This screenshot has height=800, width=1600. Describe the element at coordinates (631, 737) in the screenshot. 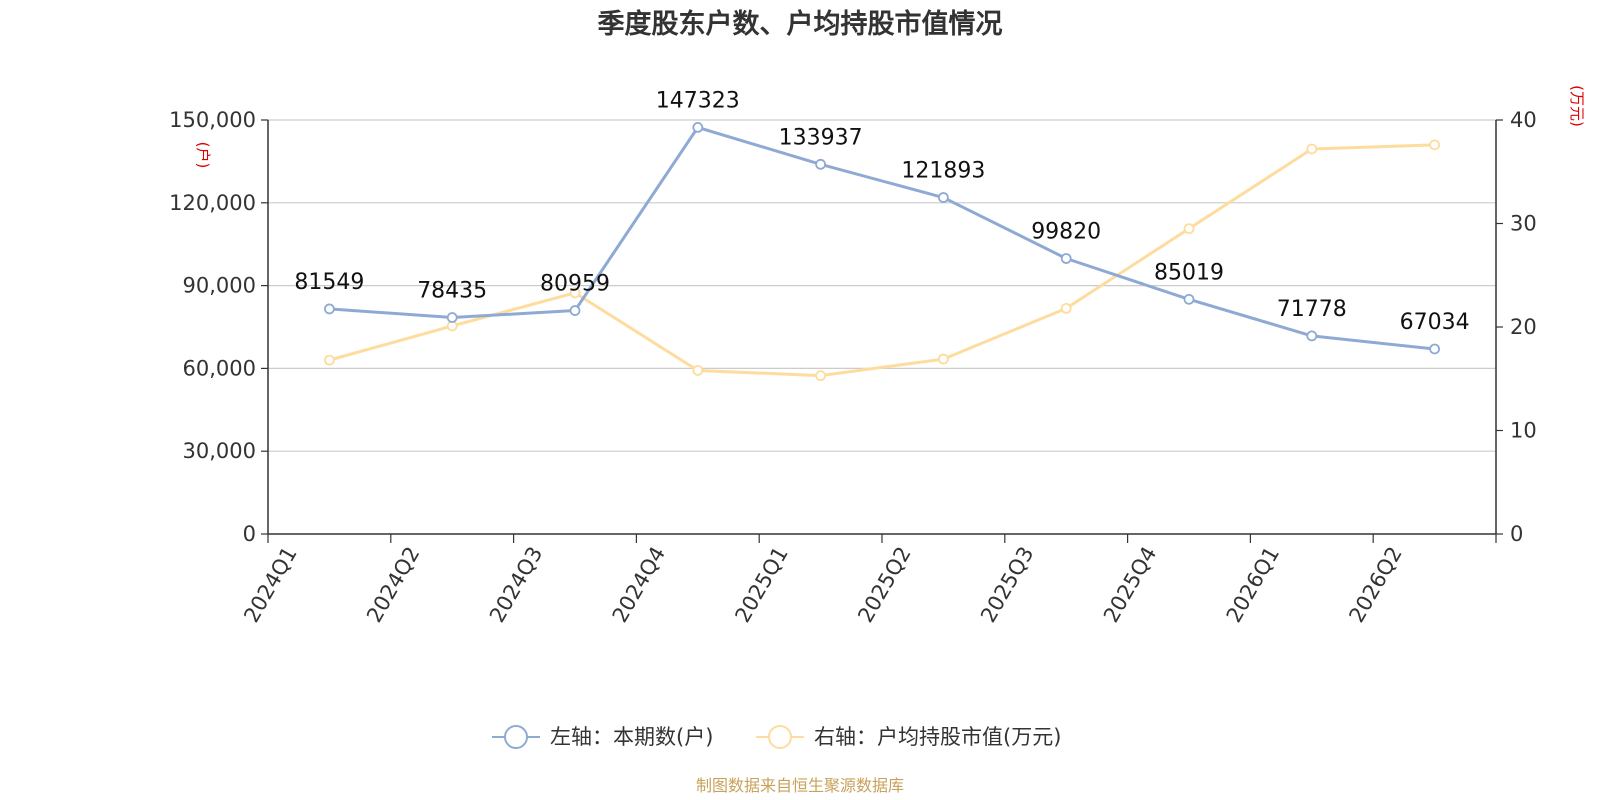

I see `legend-label-left: 左轴：本期数(户)` at that location.